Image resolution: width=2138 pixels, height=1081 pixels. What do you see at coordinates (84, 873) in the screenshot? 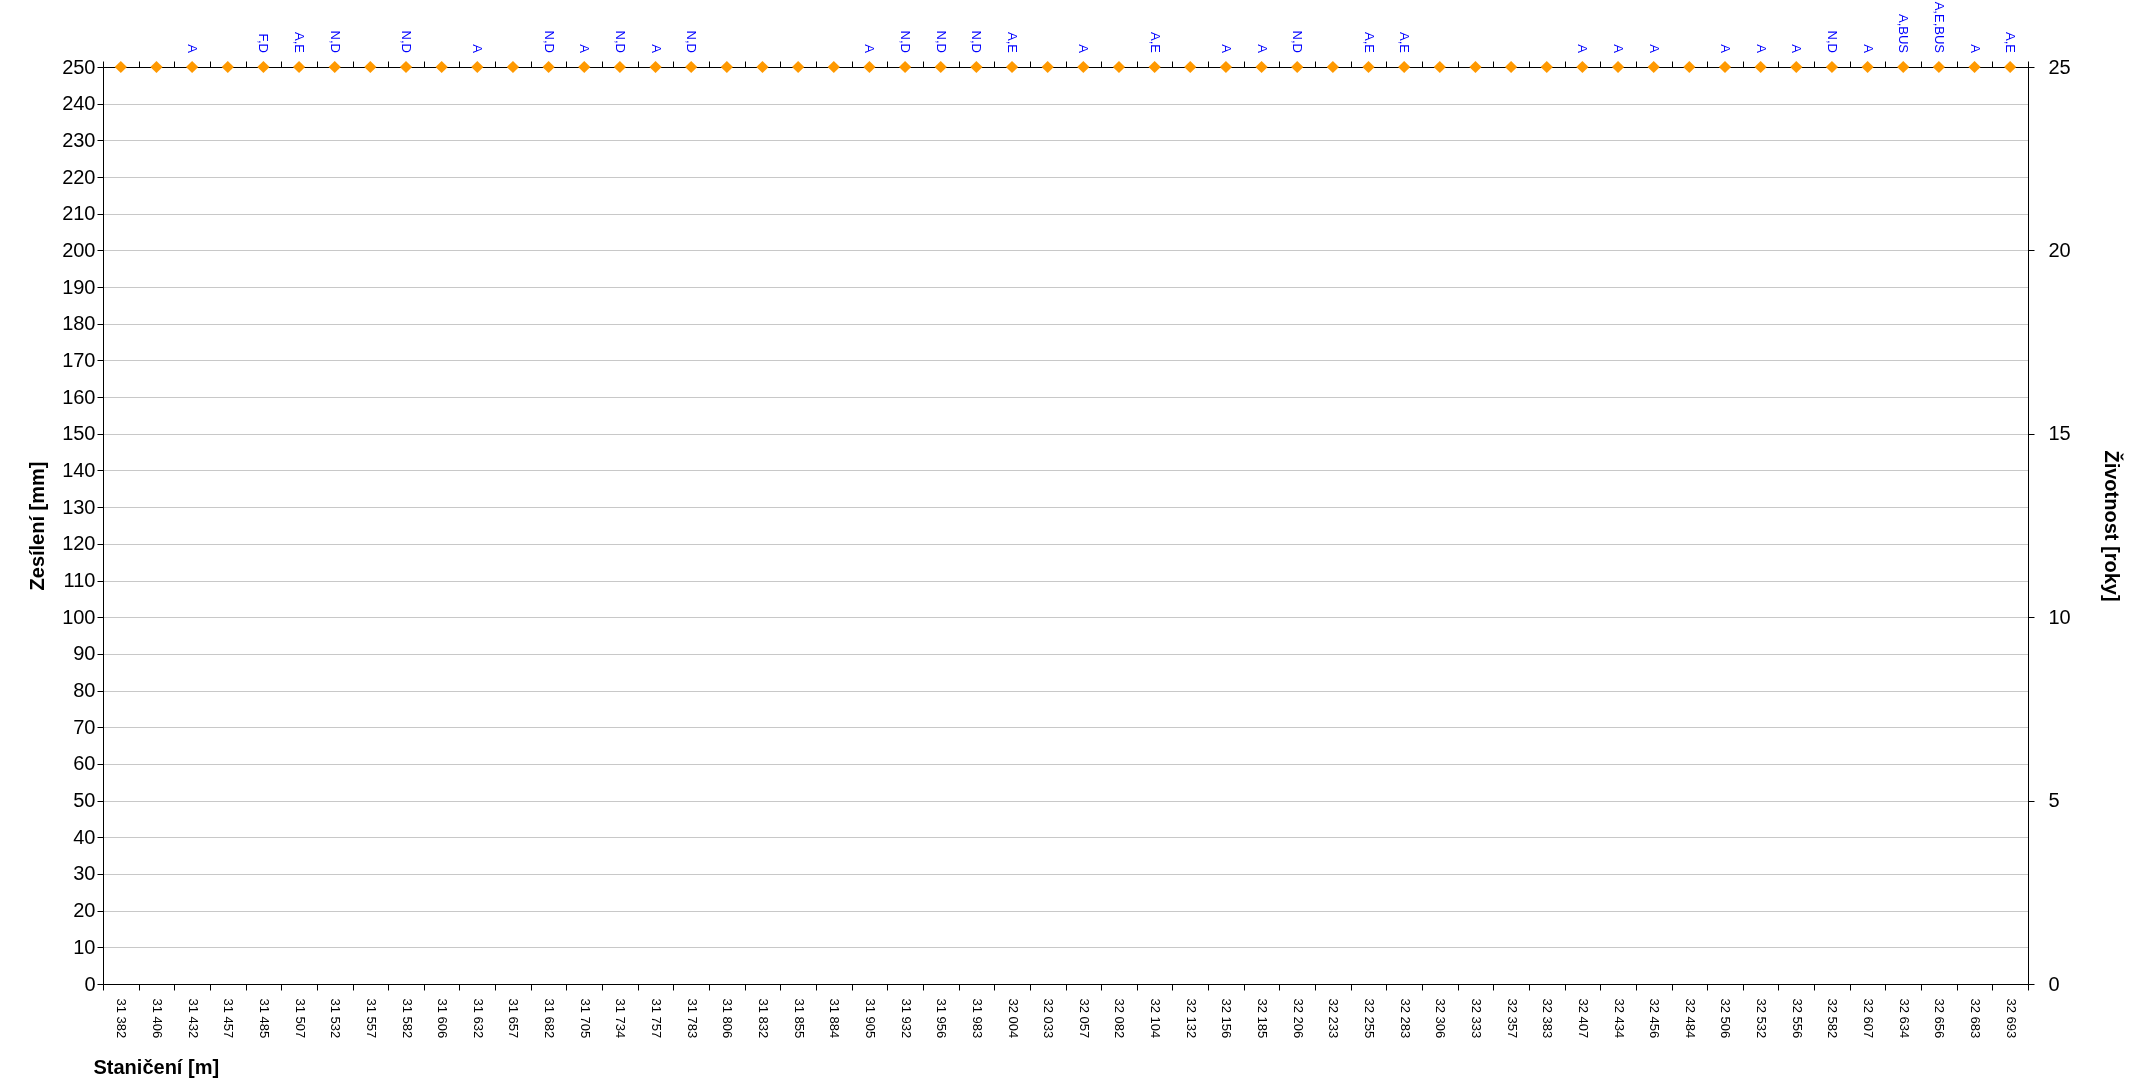
I see `y-tick-label: 30` at bounding box center [84, 873].